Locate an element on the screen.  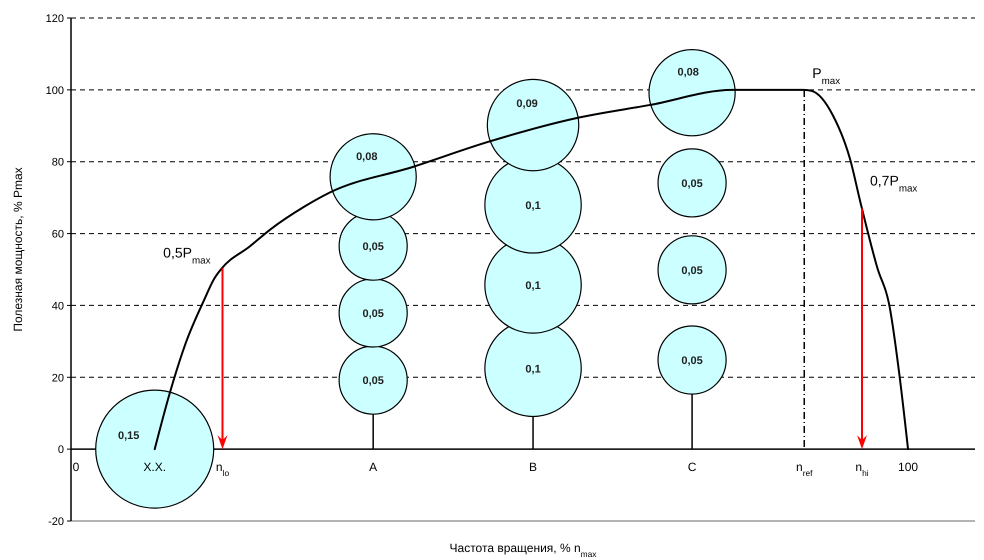
x-tick-label: n$_{lo}$ is located at coordinates (223, 469).